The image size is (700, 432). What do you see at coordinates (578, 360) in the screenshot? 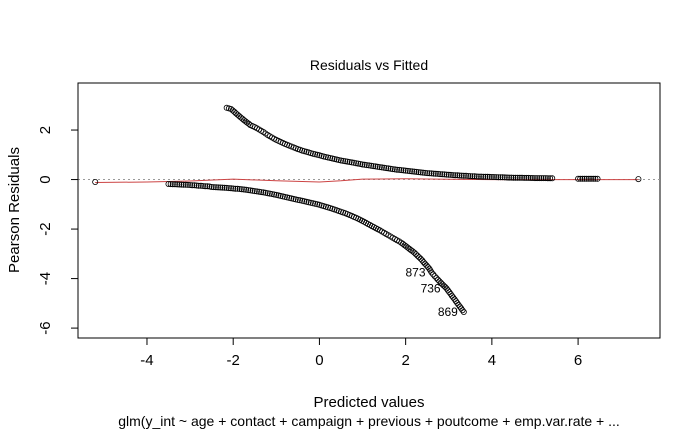
I see `x-tick-label: 6` at bounding box center [578, 360].